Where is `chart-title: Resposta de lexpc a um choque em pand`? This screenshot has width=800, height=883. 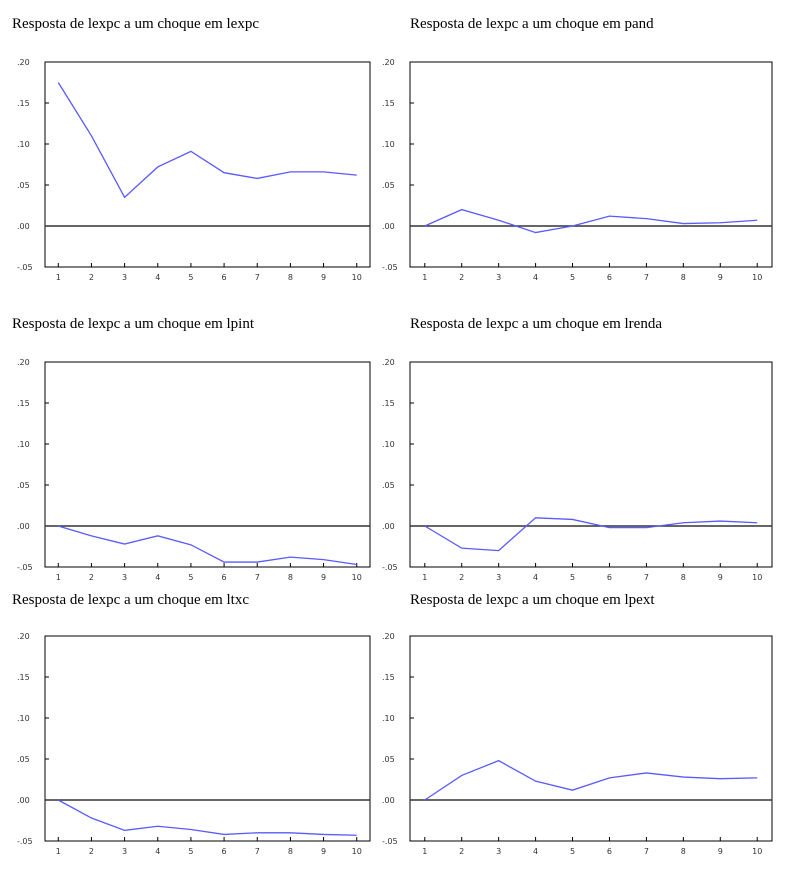 chart-title: Resposta de lexpc a um choque em pand is located at coordinates (532, 24).